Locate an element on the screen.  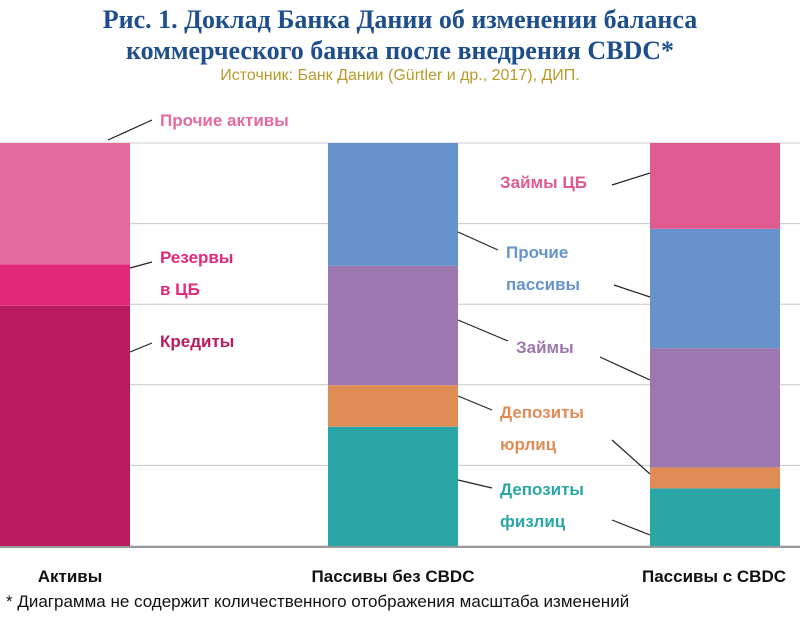
segment-label-2-line-0: Кредиты is located at coordinates (197, 341).